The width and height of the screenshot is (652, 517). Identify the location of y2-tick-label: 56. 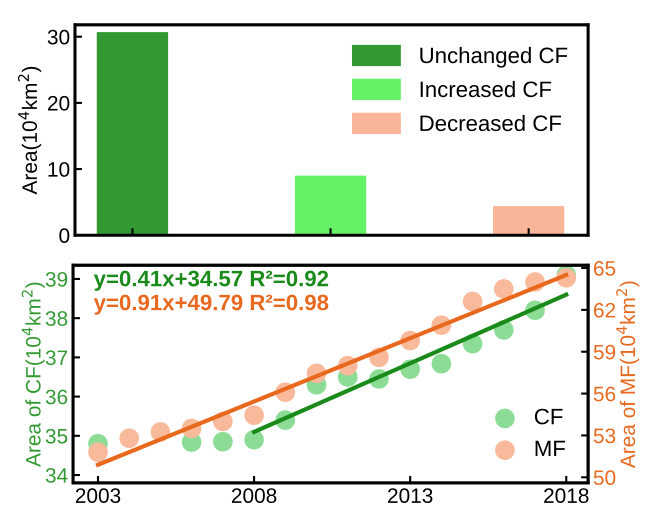
(605, 394).